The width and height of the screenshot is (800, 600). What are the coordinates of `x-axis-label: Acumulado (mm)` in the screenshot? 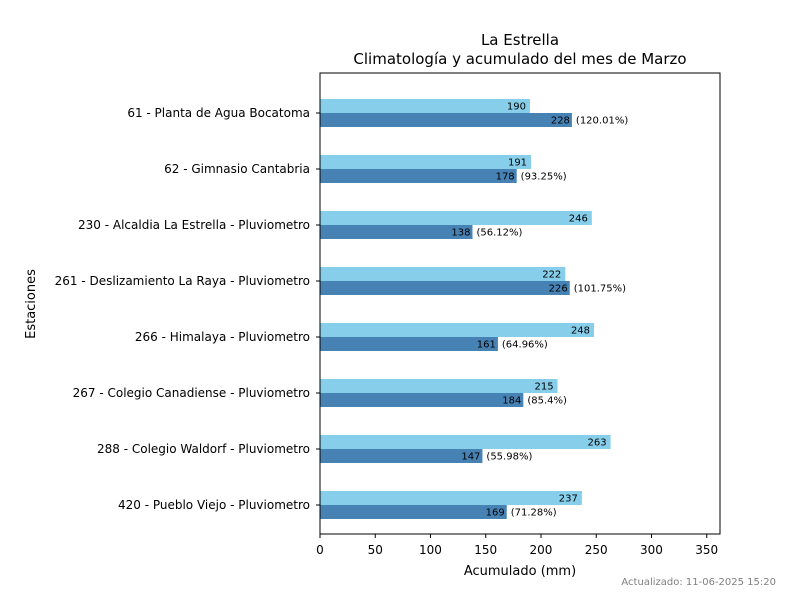 It's located at (520, 571).